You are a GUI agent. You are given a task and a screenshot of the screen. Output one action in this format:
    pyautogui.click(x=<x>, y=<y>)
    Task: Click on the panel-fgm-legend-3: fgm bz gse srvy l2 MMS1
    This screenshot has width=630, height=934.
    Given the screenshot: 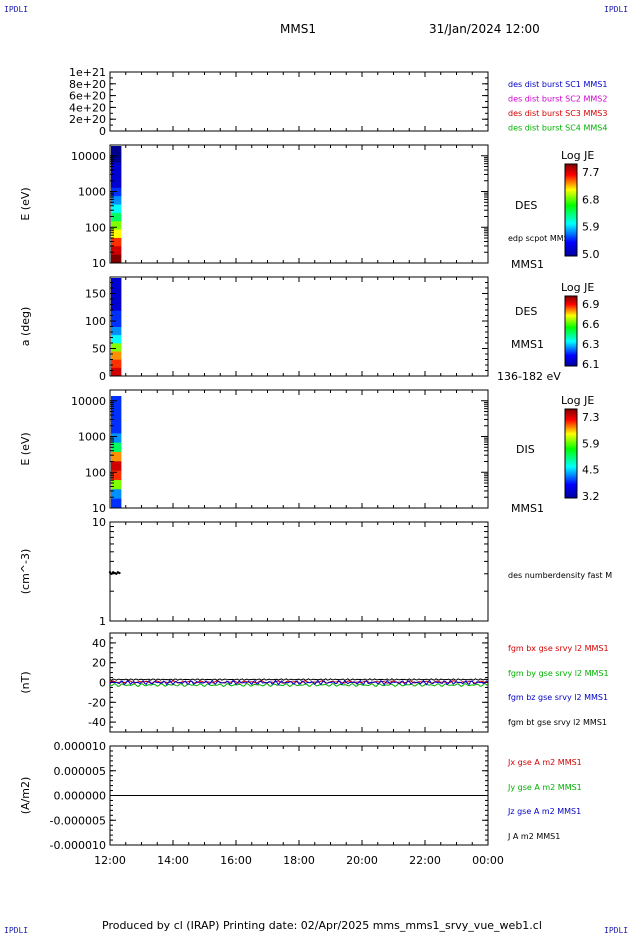 What is the action you would take?
    pyautogui.click(x=558, y=697)
    